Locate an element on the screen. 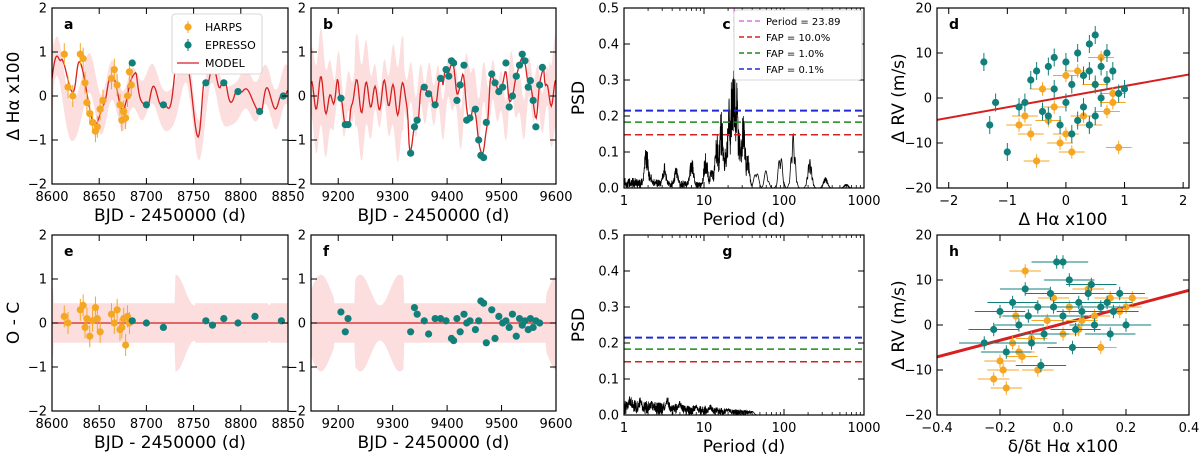  y-tick-label: 0.2 is located at coordinates (608, 344).